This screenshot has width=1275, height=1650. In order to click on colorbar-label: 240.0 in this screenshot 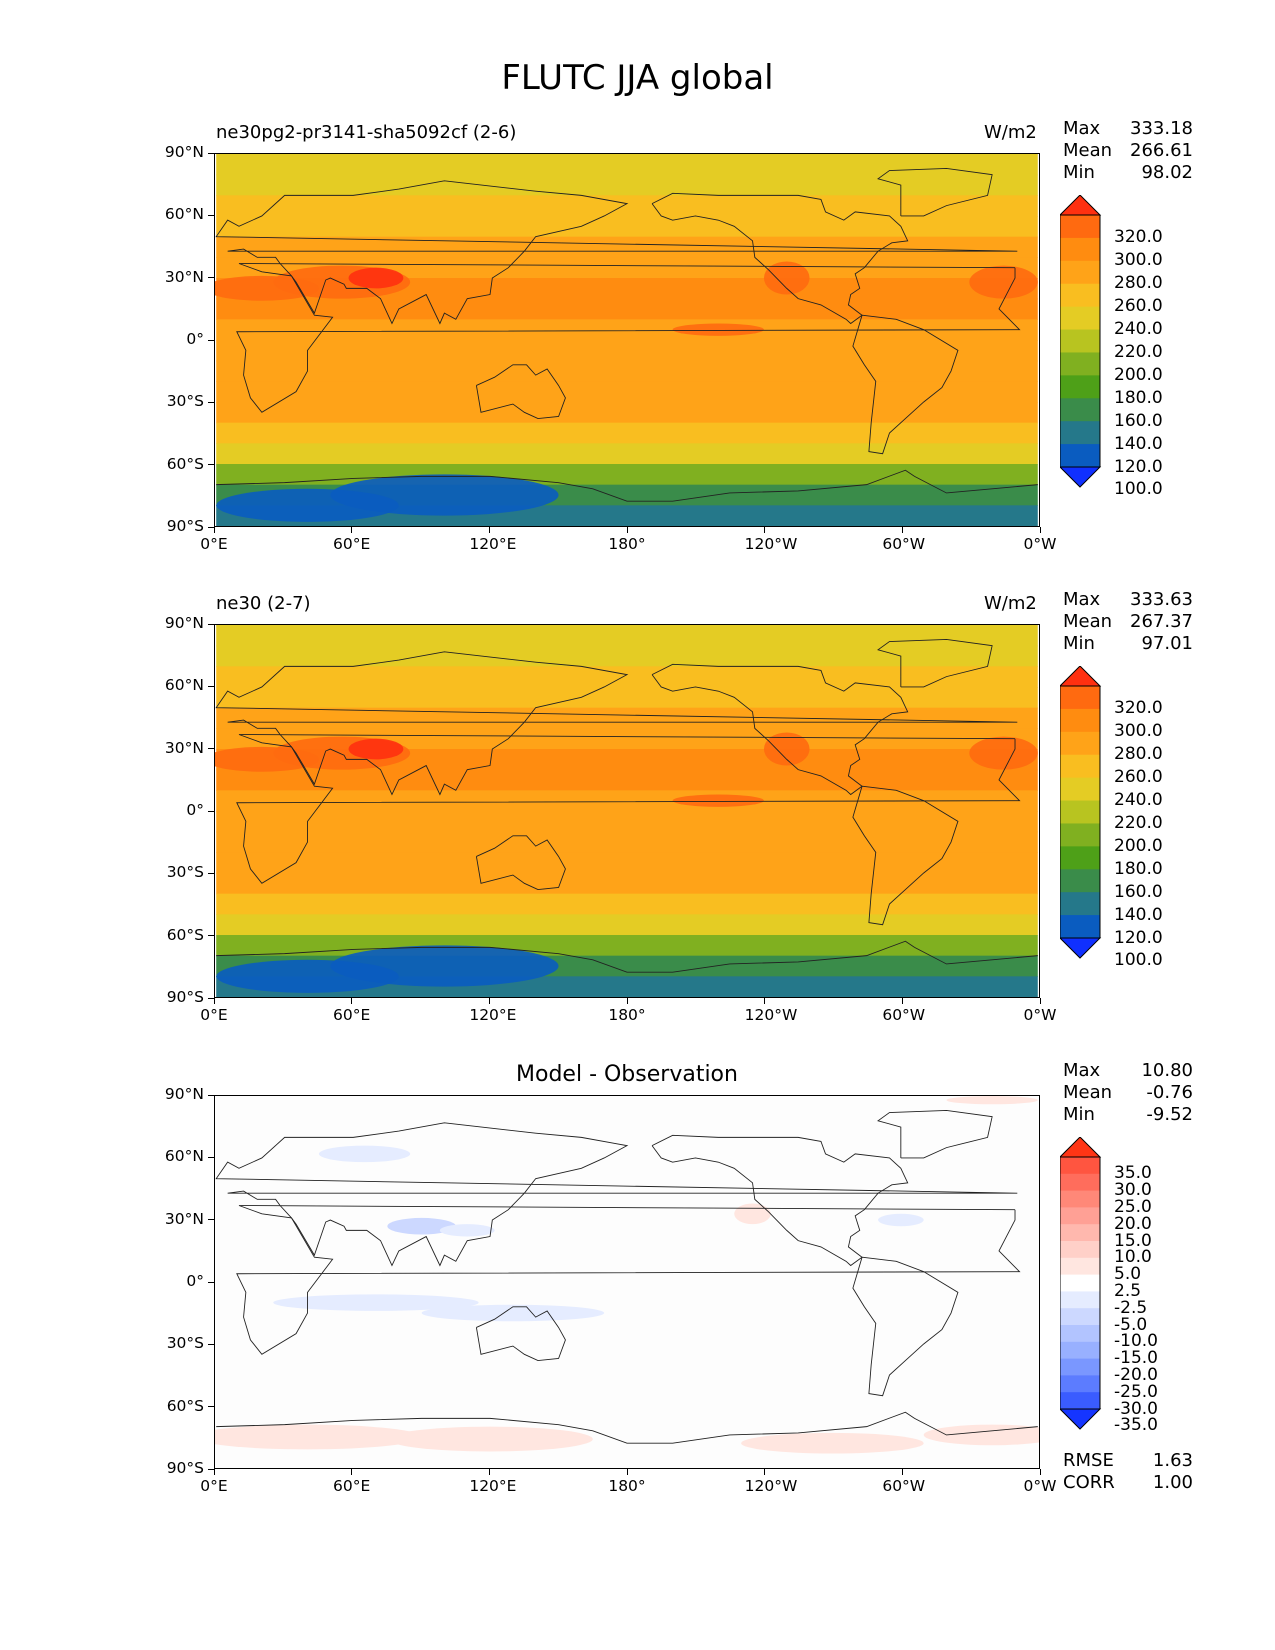, I will do `click(1138, 329)`.